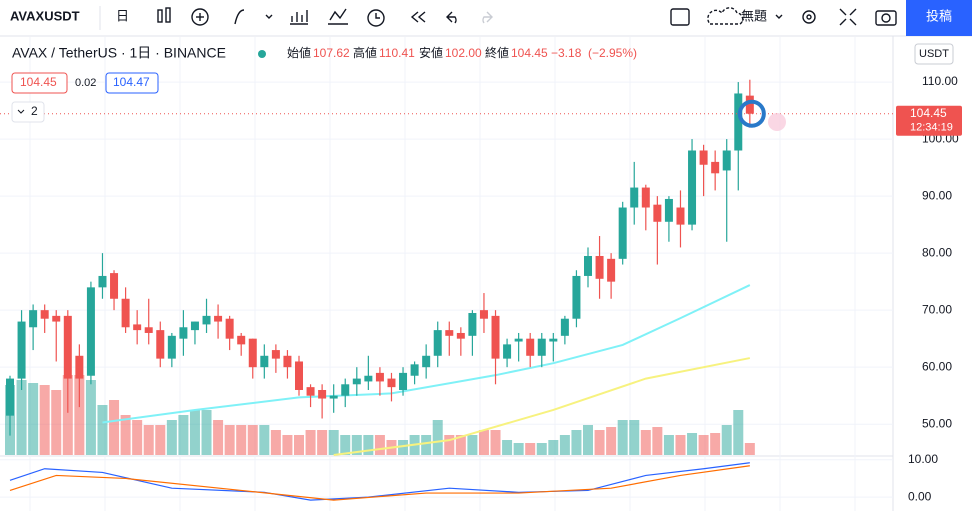  I want to click on publish-label: 投稿, so click(939, 15).